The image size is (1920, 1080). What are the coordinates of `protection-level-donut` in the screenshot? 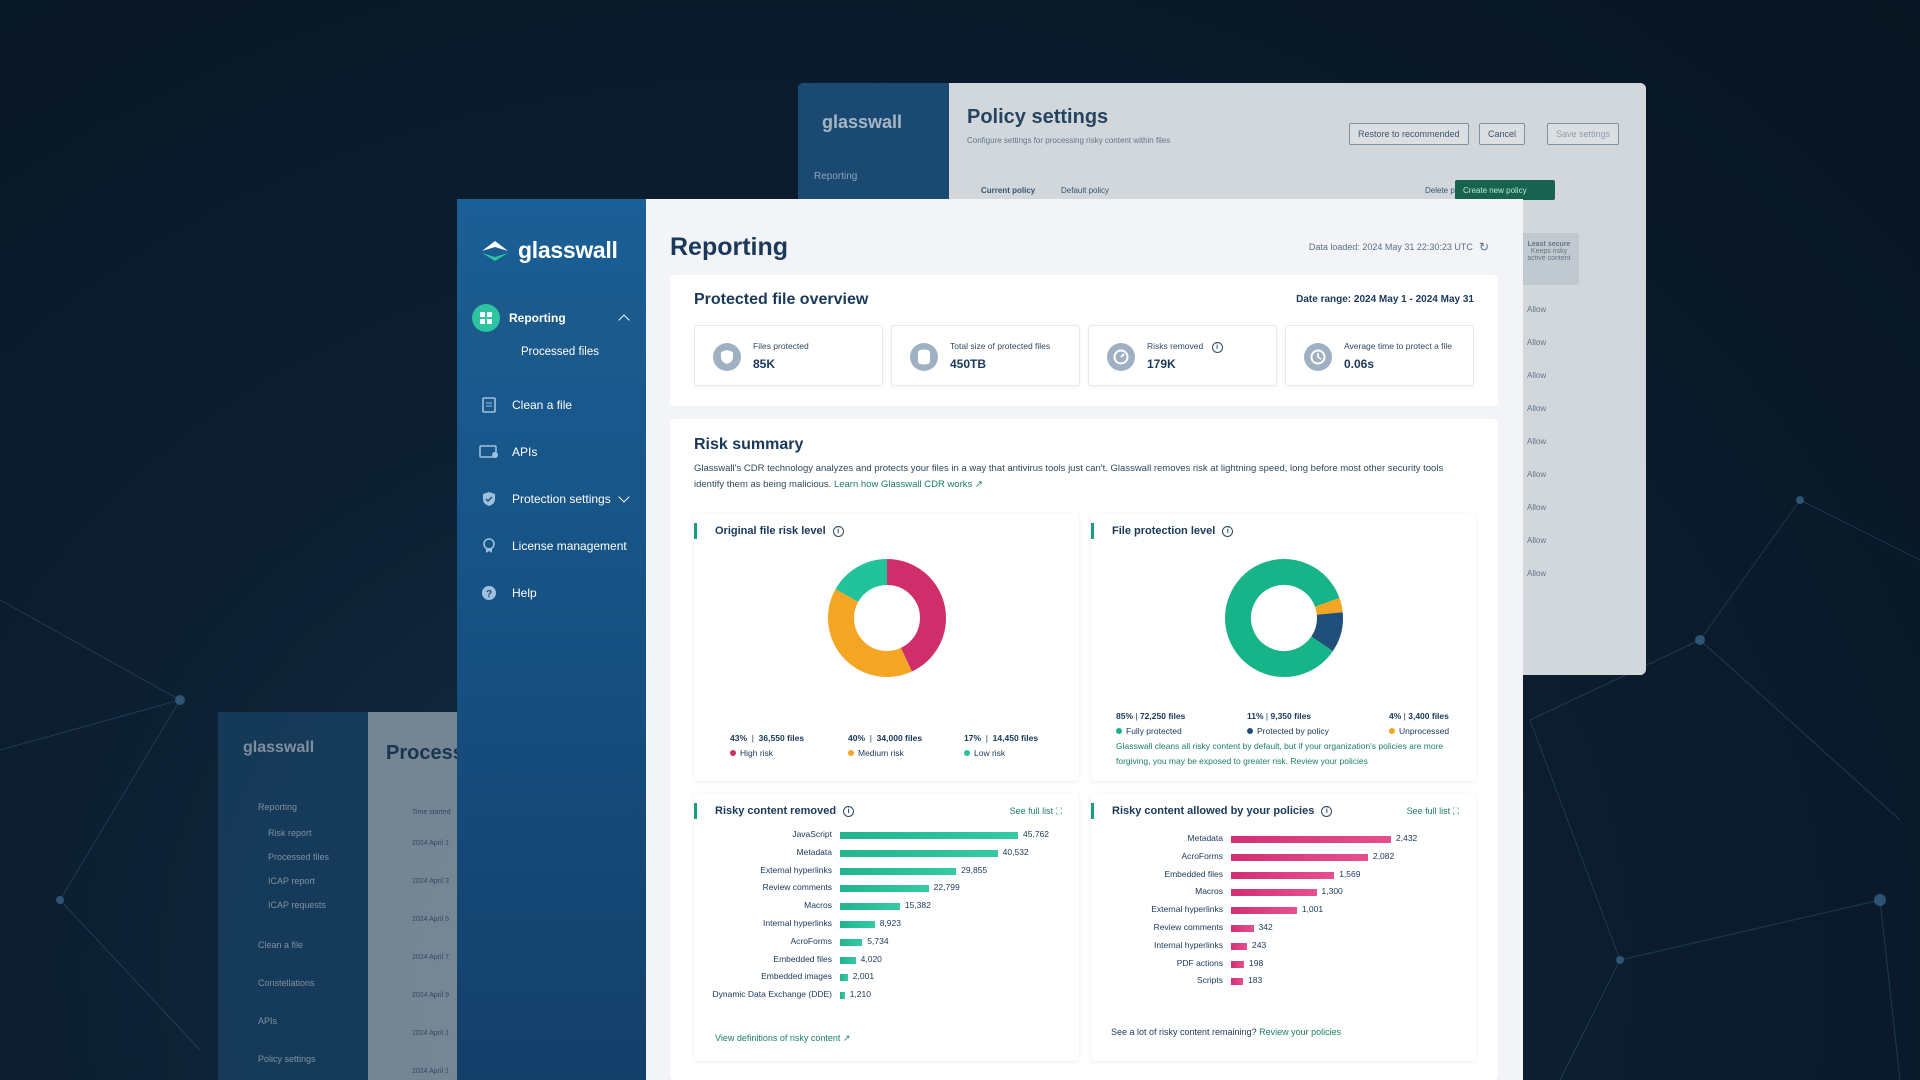 It's located at (1284, 618).